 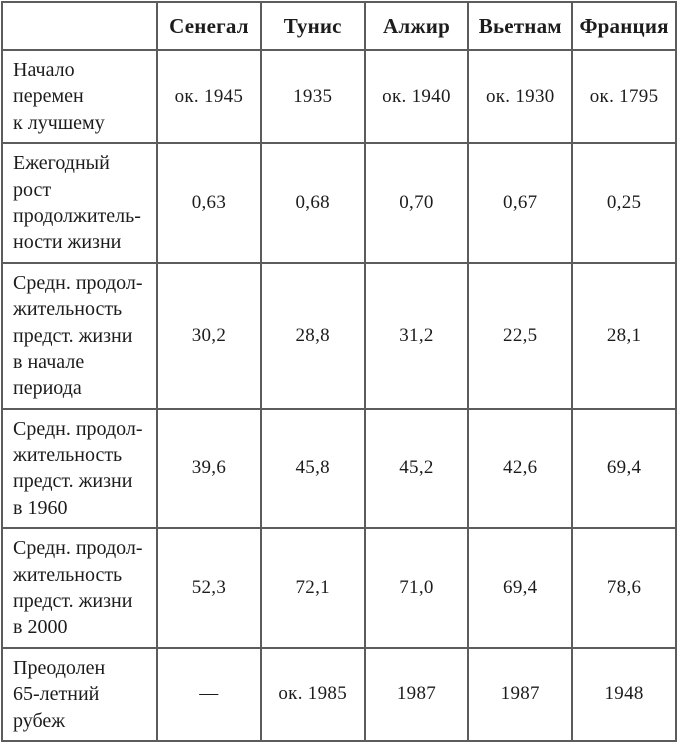 I want to click on cell: 39,6, so click(x=209, y=468).